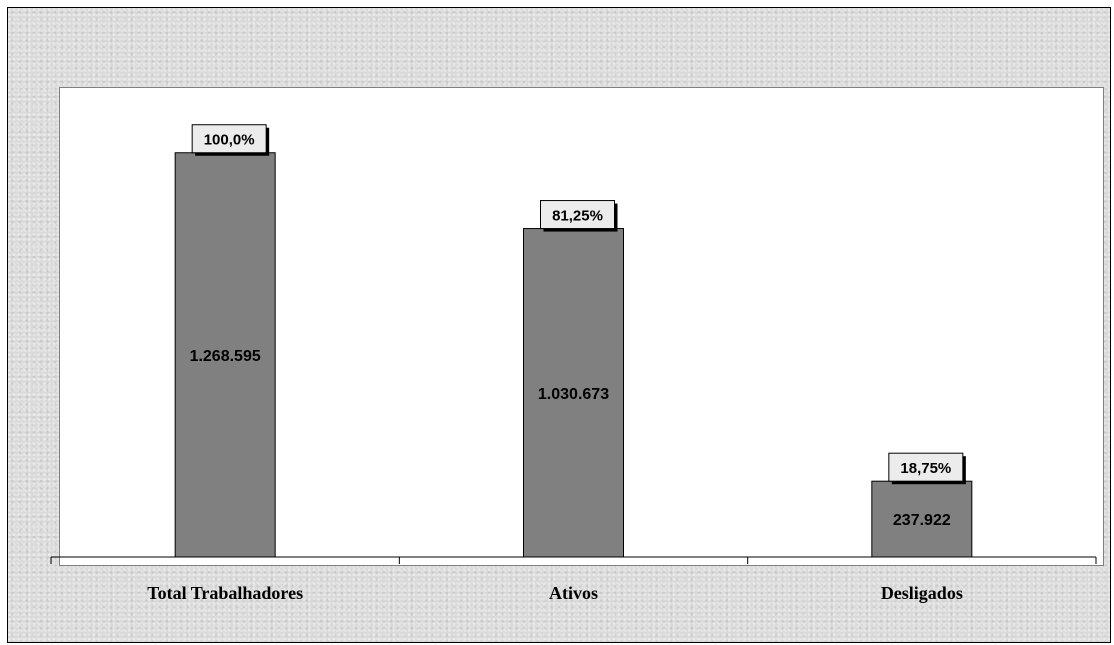 The height and width of the screenshot is (645, 1114). Describe the element at coordinates (225, 593) in the screenshot. I see `category-label: Total Trabalhadores` at that location.